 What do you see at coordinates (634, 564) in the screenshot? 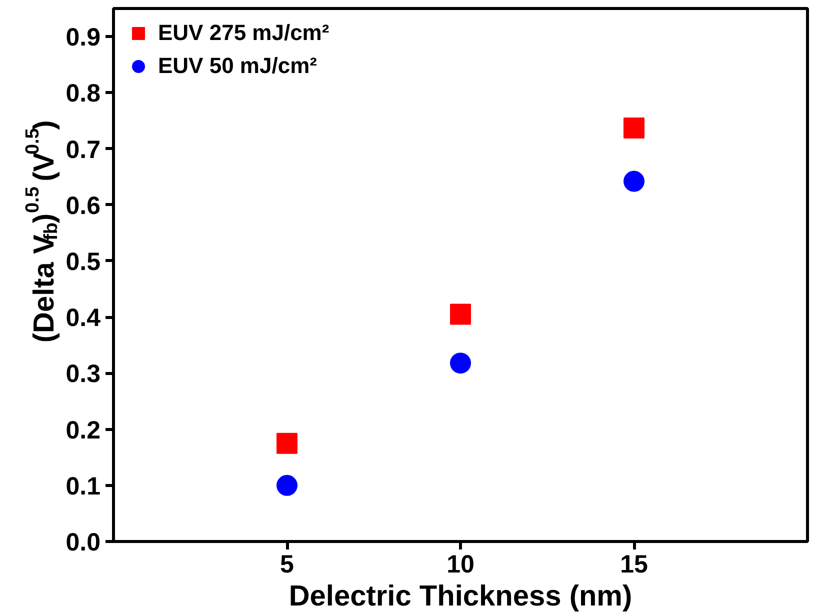
I see `x-tick-label: 15` at bounding box center [634, 564].